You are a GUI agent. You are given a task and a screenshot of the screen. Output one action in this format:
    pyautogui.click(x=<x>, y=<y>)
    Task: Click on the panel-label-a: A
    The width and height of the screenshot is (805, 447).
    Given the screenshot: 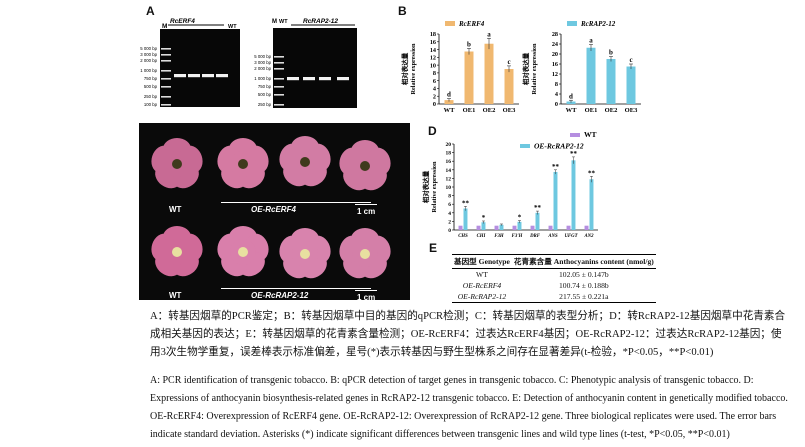 What is the action you would take?
    pyautogui.click(x=150, y=11)
    